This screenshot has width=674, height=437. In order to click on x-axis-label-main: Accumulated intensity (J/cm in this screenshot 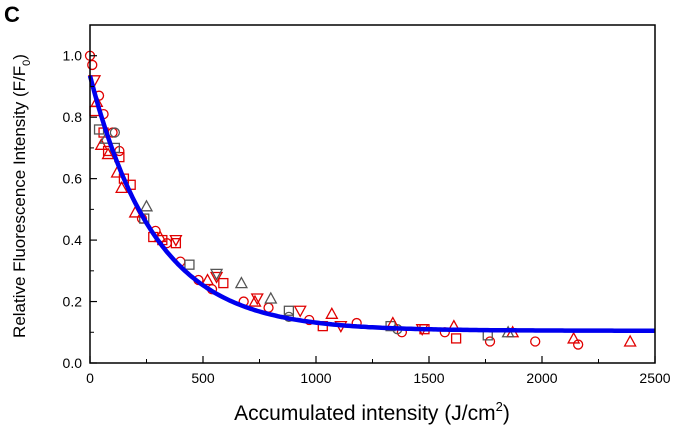, I will do `click(364, 413)`.